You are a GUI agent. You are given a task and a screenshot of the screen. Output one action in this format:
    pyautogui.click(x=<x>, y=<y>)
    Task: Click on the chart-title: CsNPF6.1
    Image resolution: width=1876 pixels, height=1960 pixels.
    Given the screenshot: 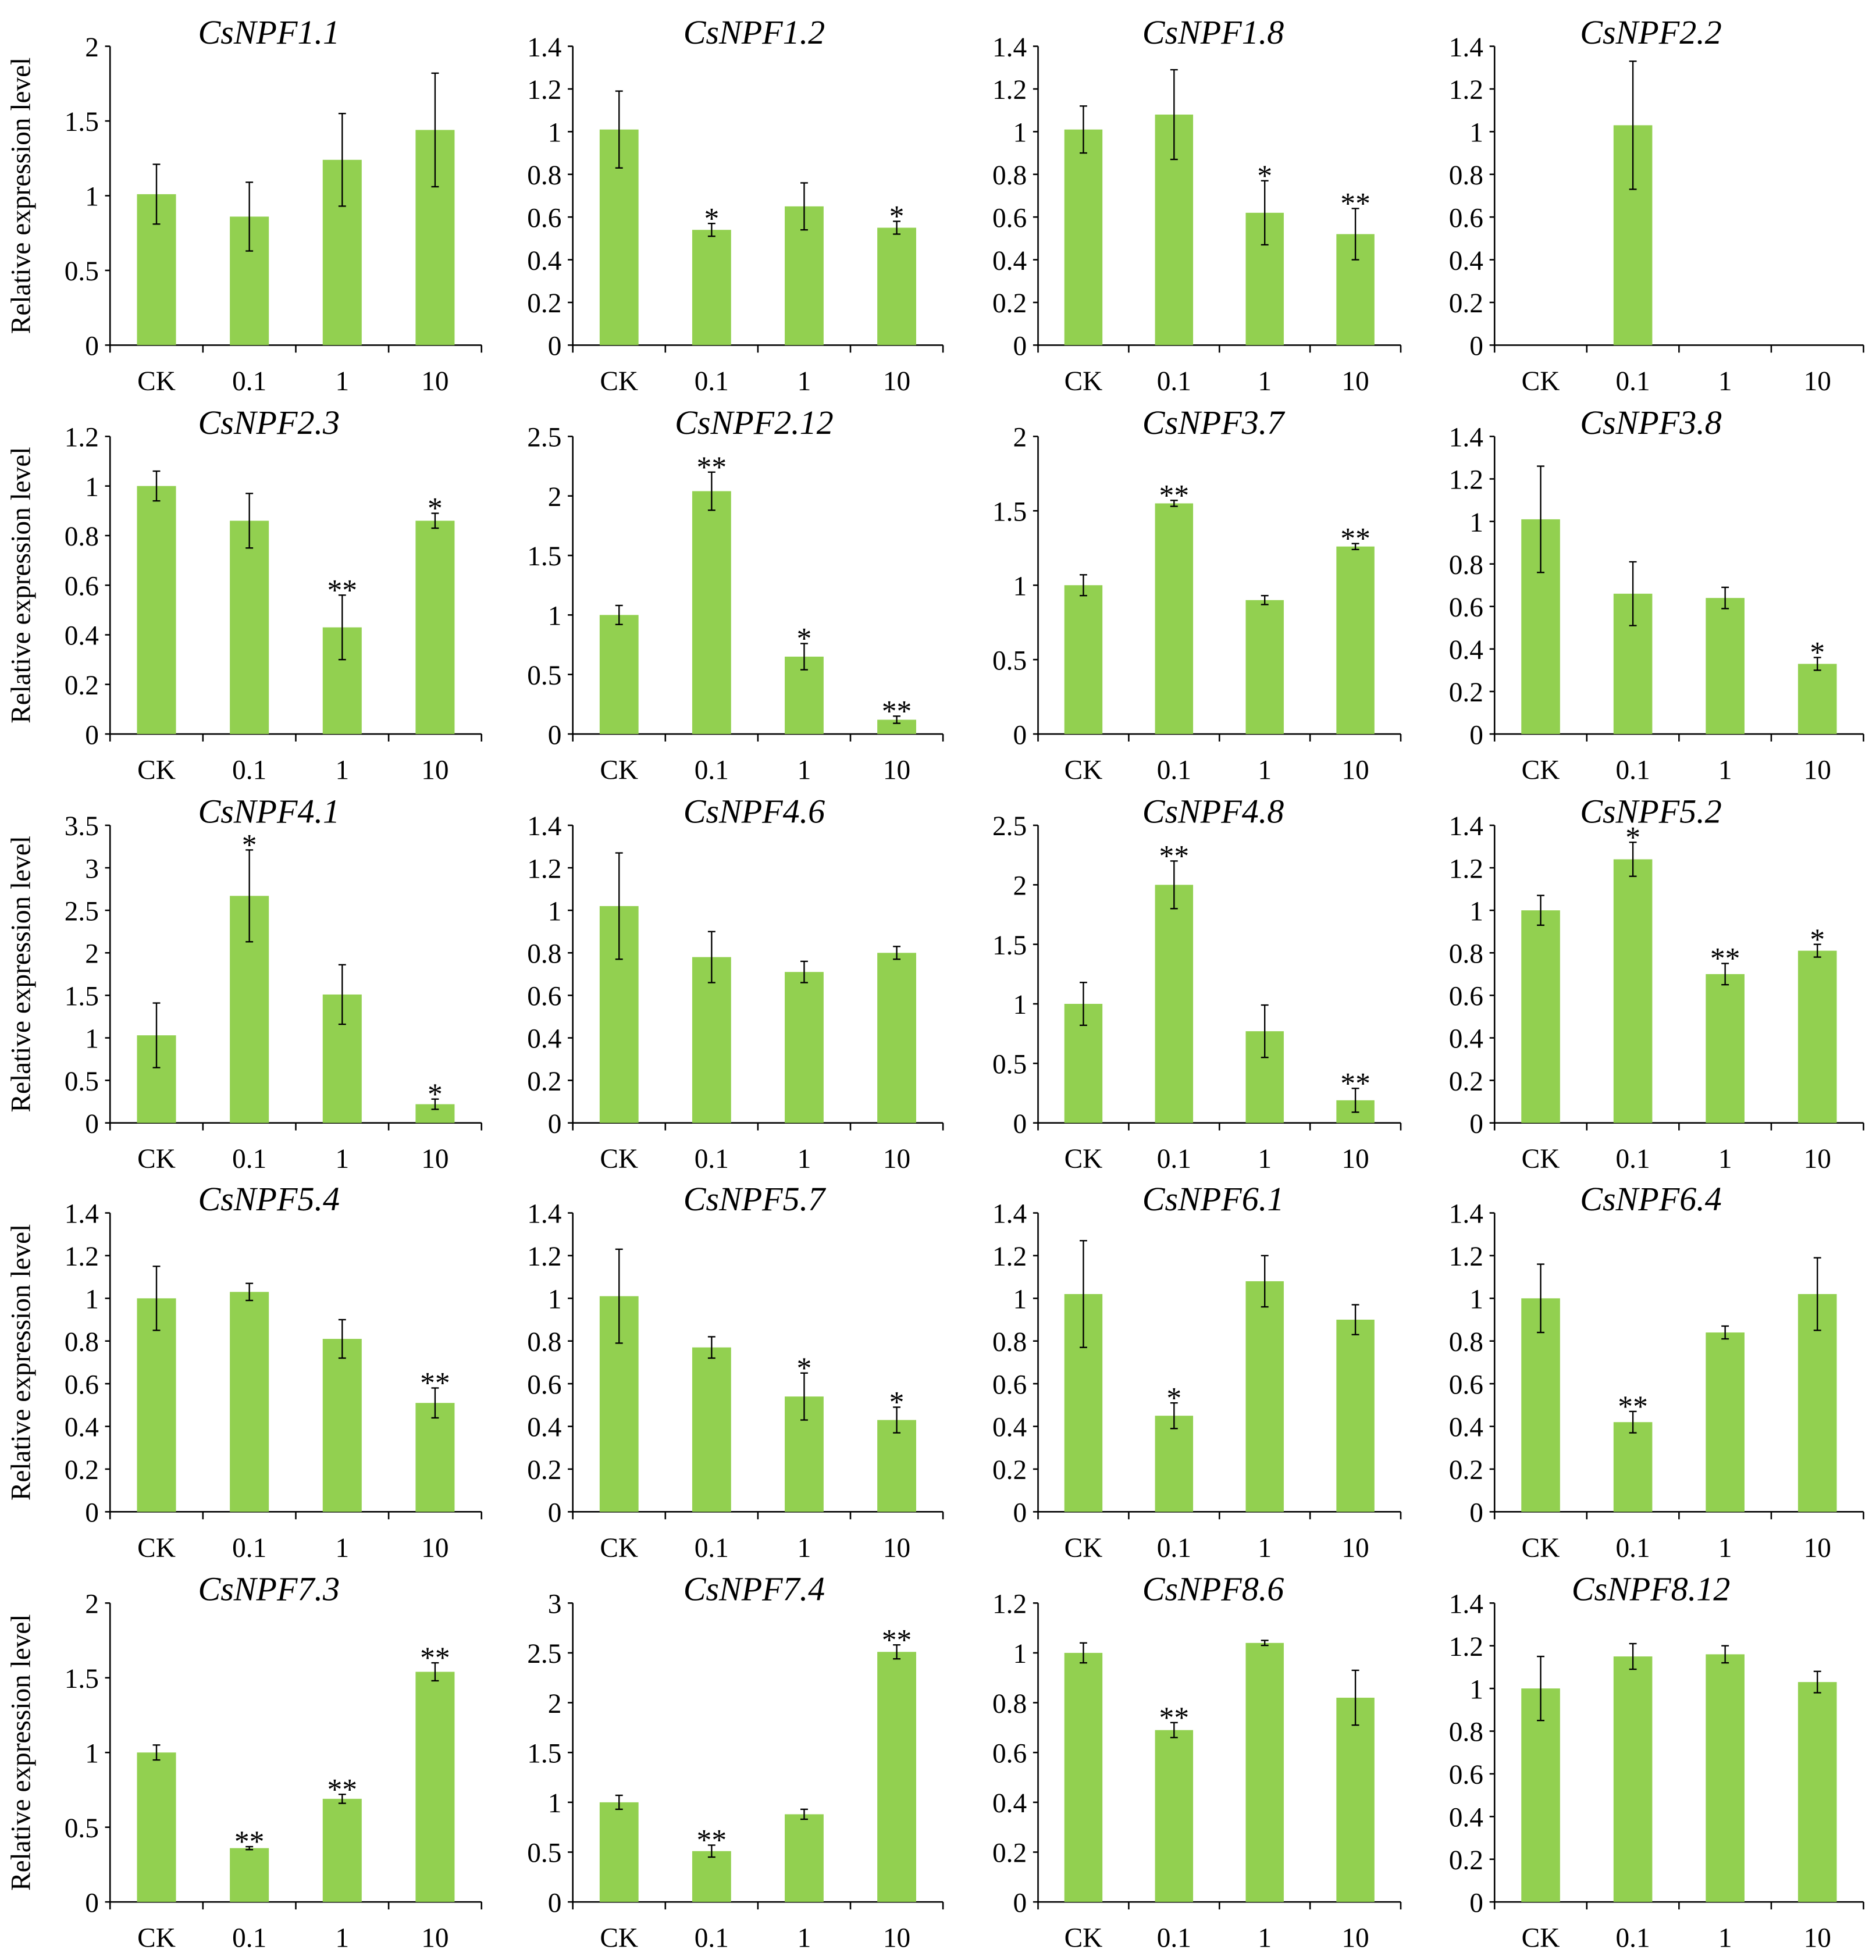 What is the action you would take?
    pyautogui.click(x=1213, y=1199)
    